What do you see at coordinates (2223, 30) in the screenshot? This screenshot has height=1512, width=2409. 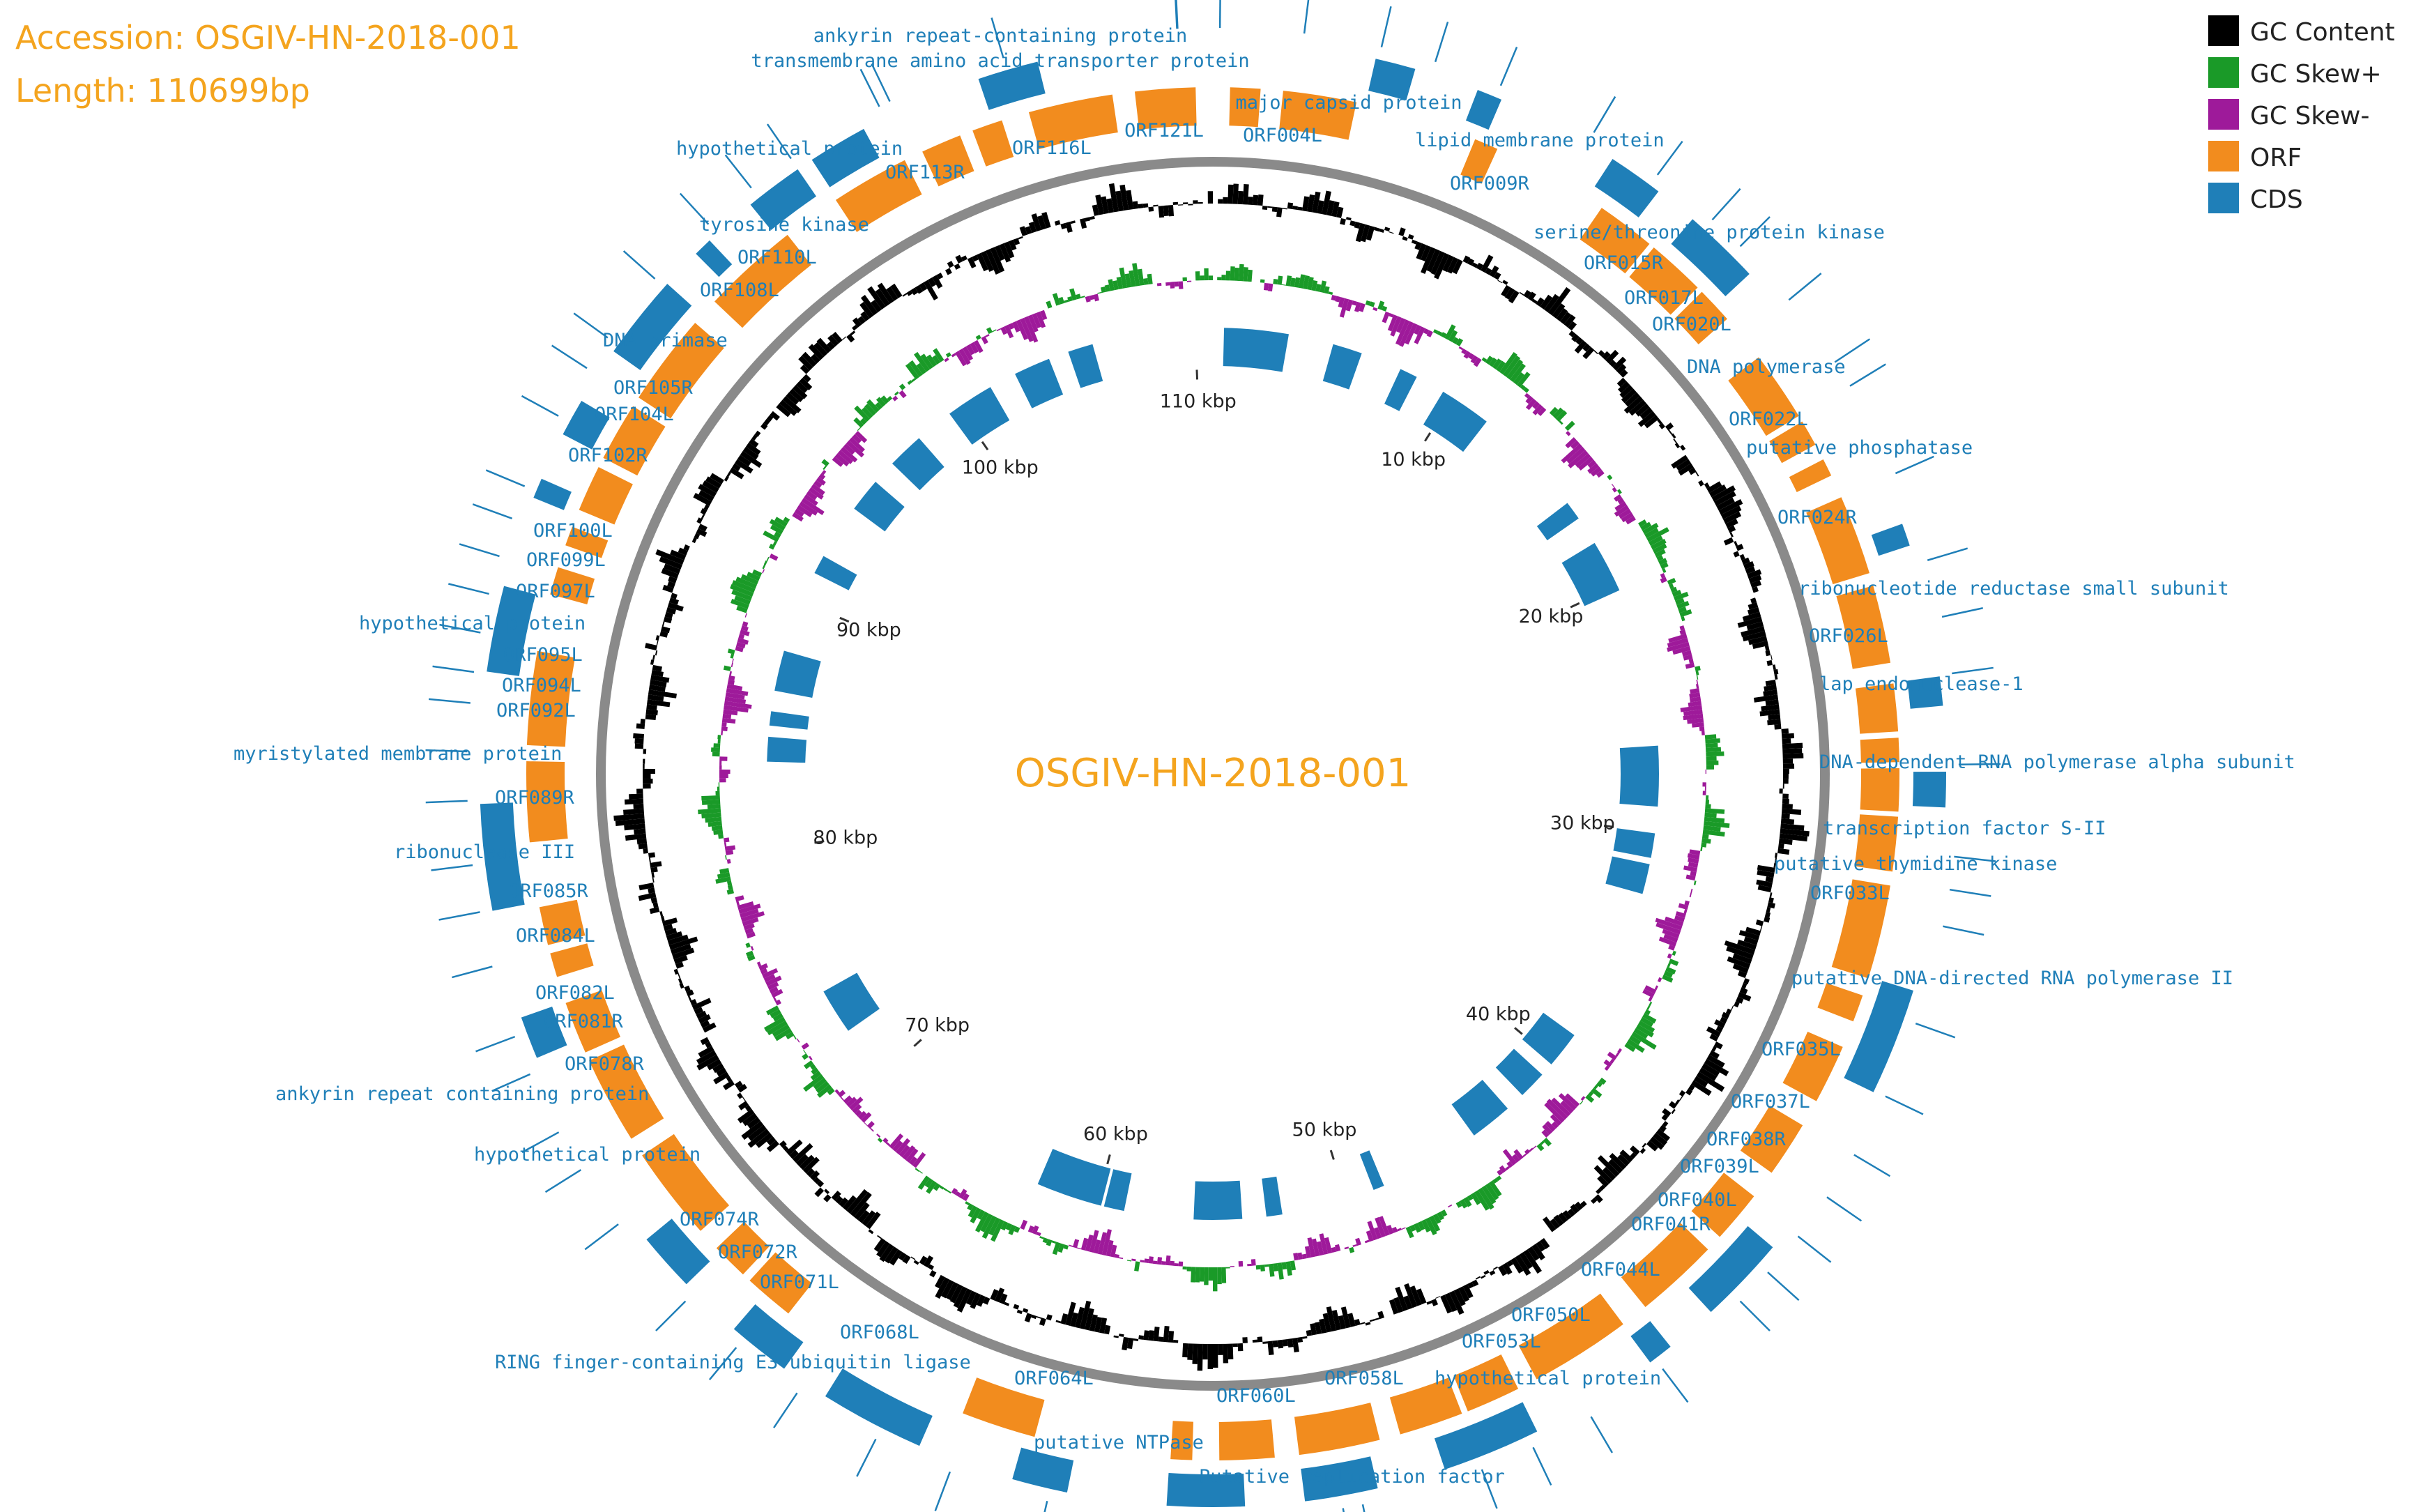 I see `legend-swatch-gc-content` at bounding box center [2223, 30].